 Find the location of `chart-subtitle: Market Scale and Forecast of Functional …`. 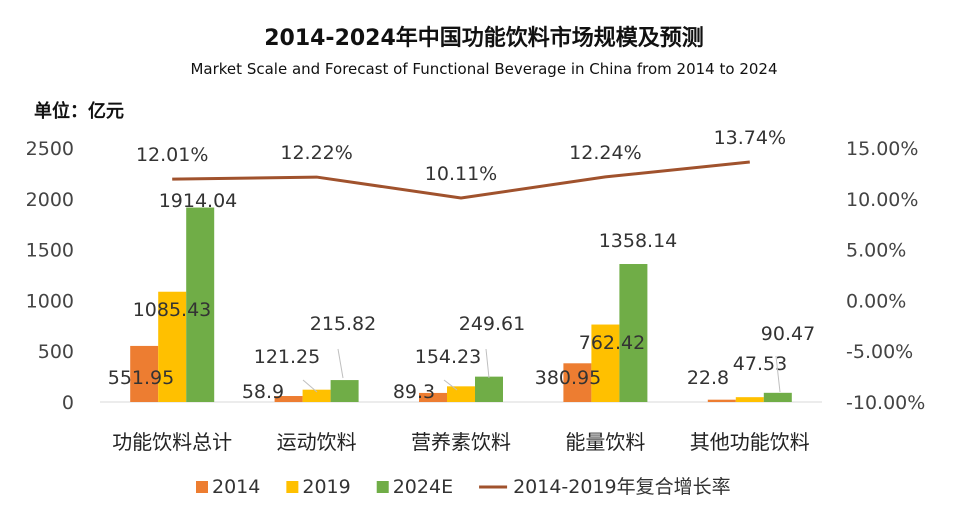

chart-subtitle: Market Scale and Forecast of Functional … is located at coordinates (484, 69).